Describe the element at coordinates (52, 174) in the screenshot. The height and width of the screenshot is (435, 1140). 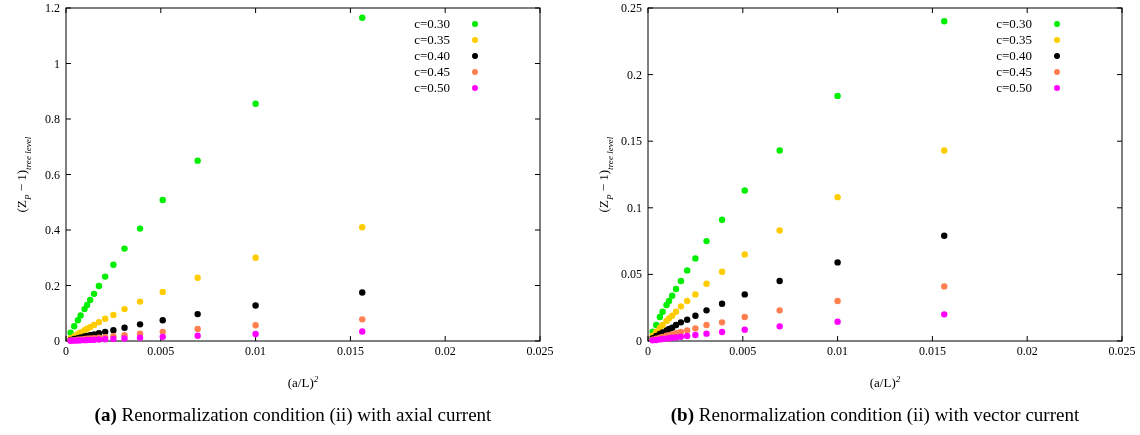
I see `y-tick-label: 0.6` at that location.